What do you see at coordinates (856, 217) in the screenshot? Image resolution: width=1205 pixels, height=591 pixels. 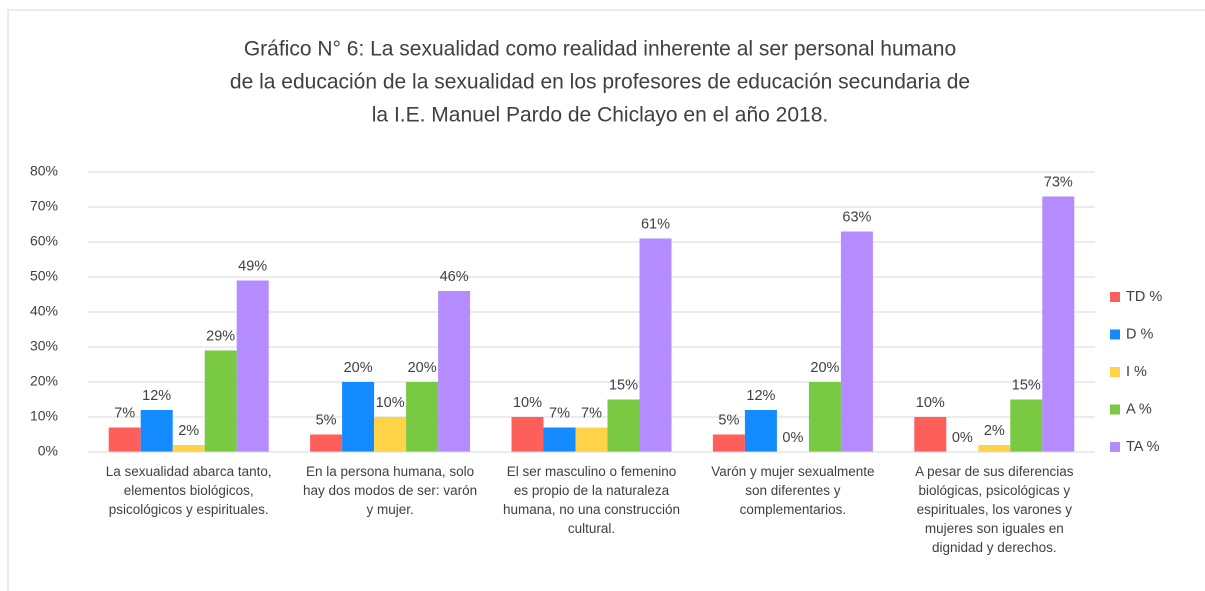 I see `data-label: 63%` at bounding box center [856, 217].